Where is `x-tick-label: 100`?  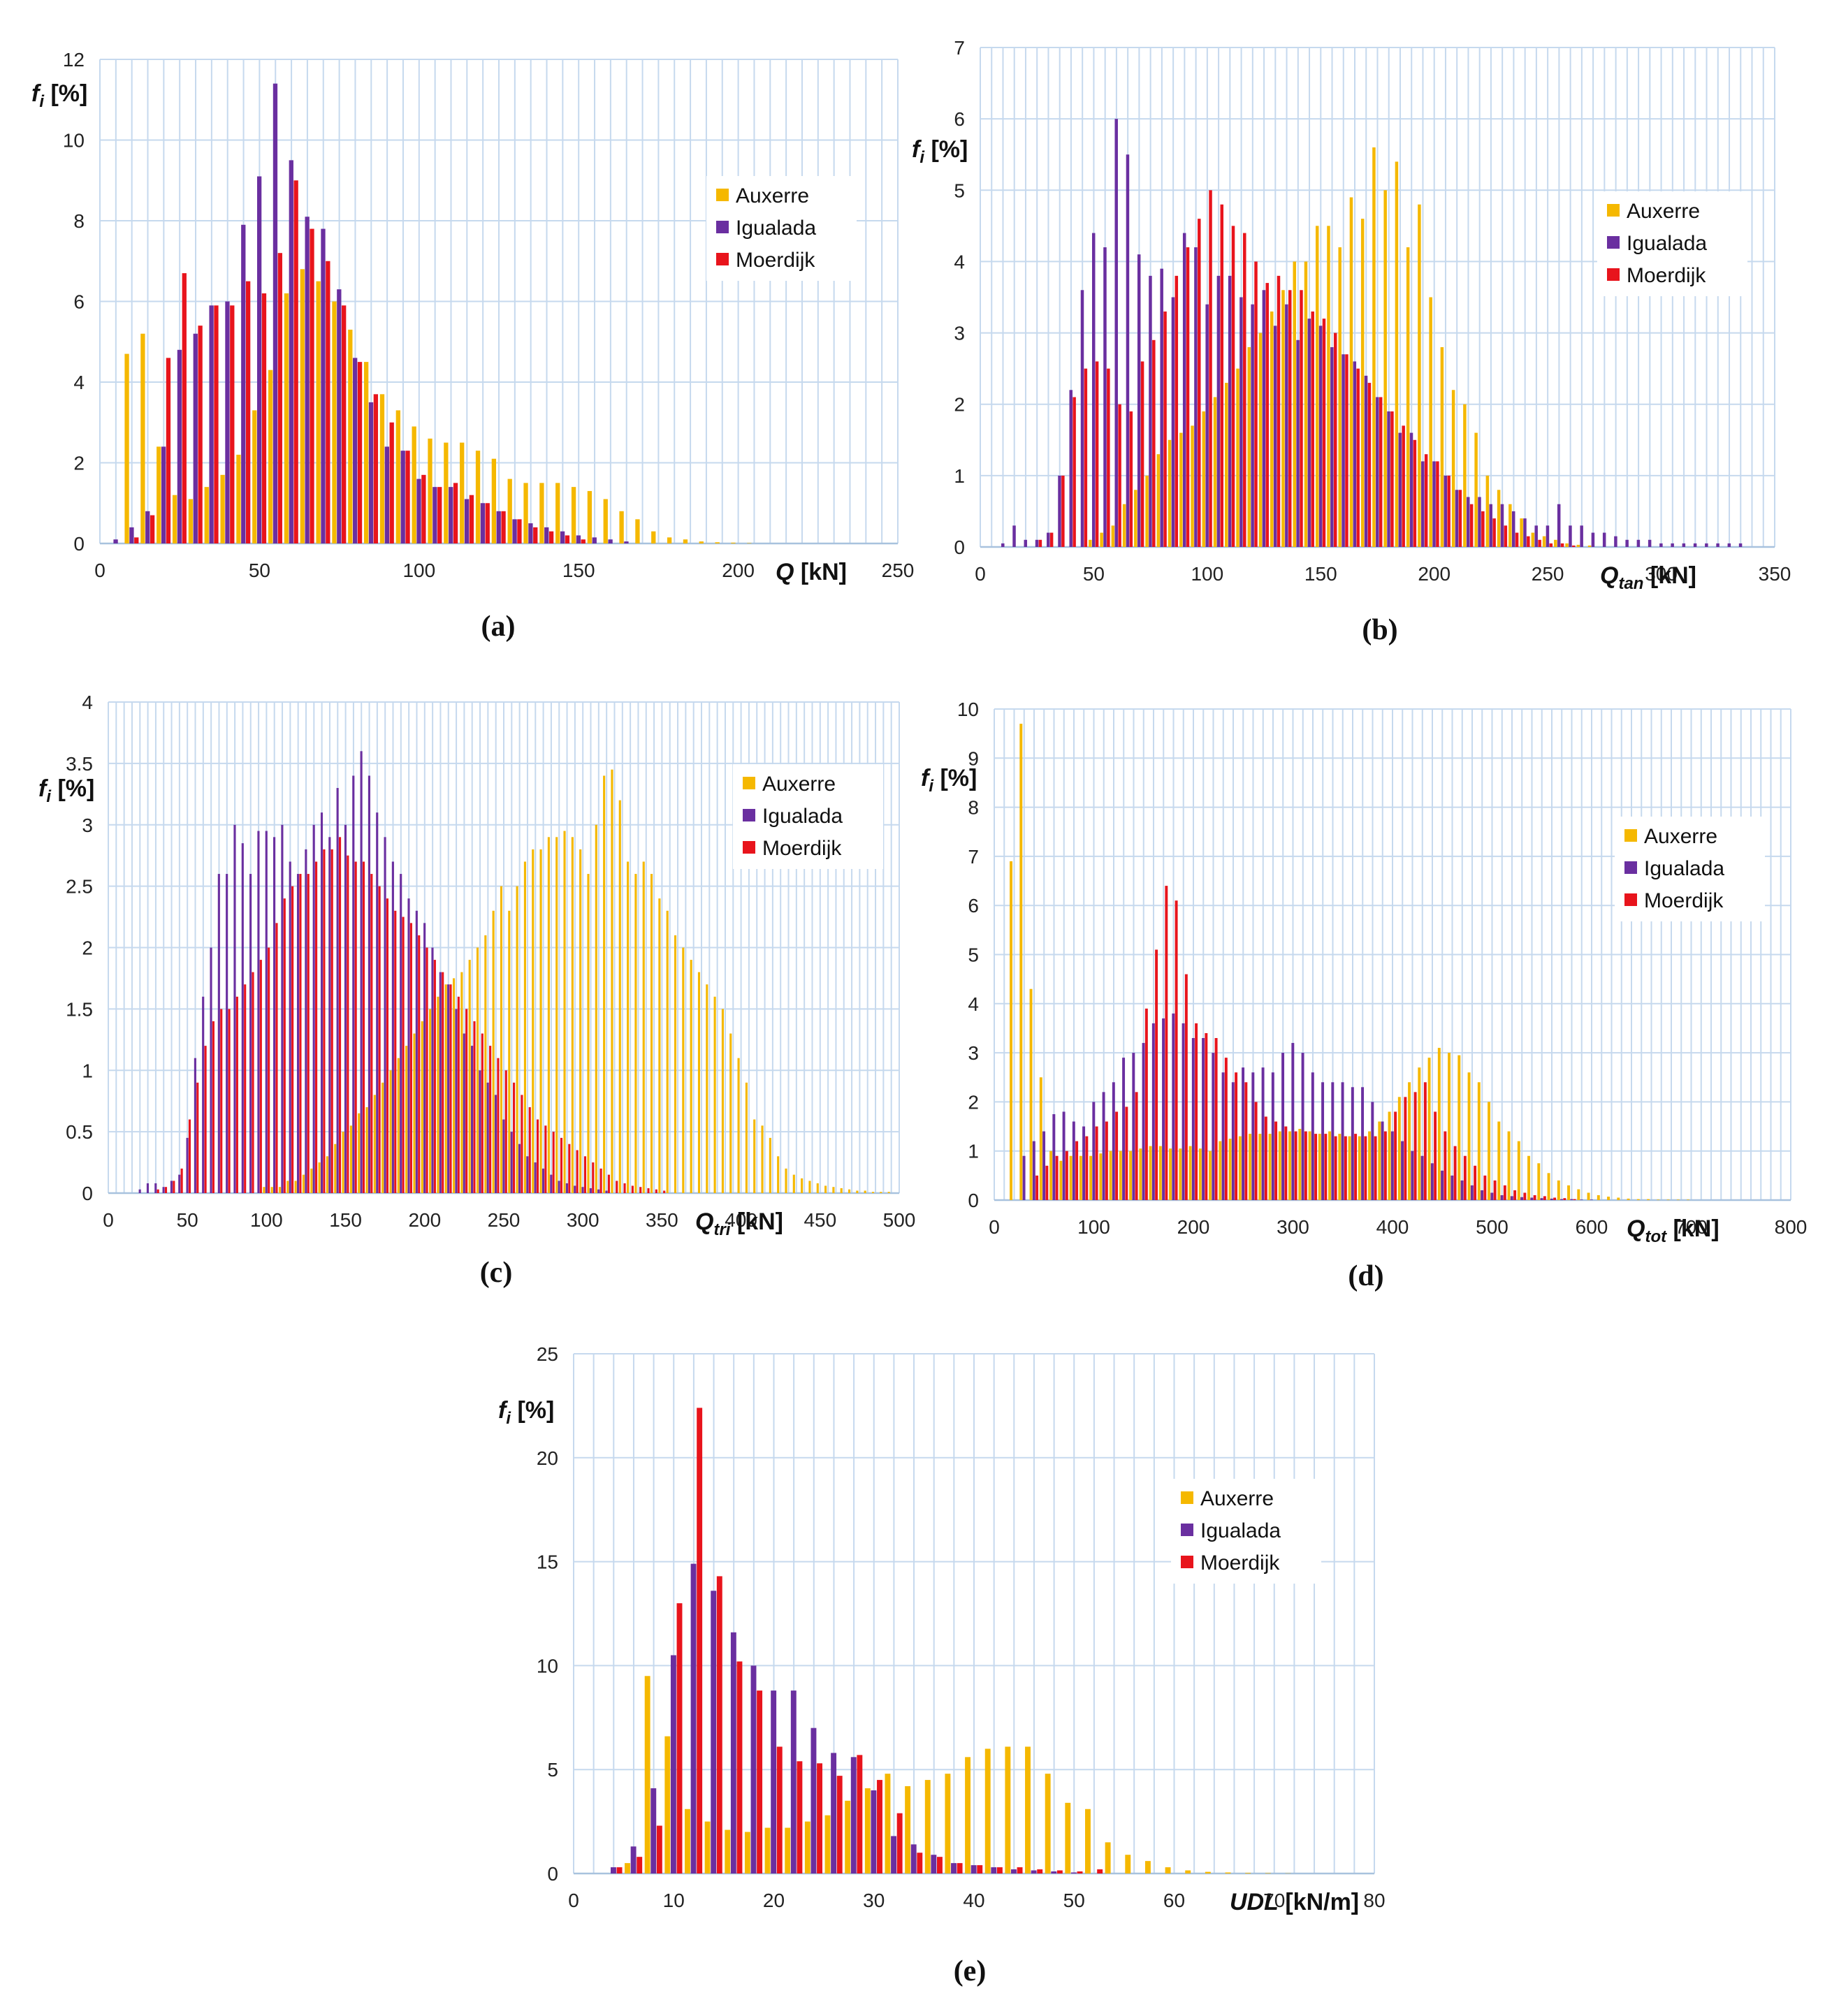
x-tick-label: 100 is located at coordinates (1093, 1227).